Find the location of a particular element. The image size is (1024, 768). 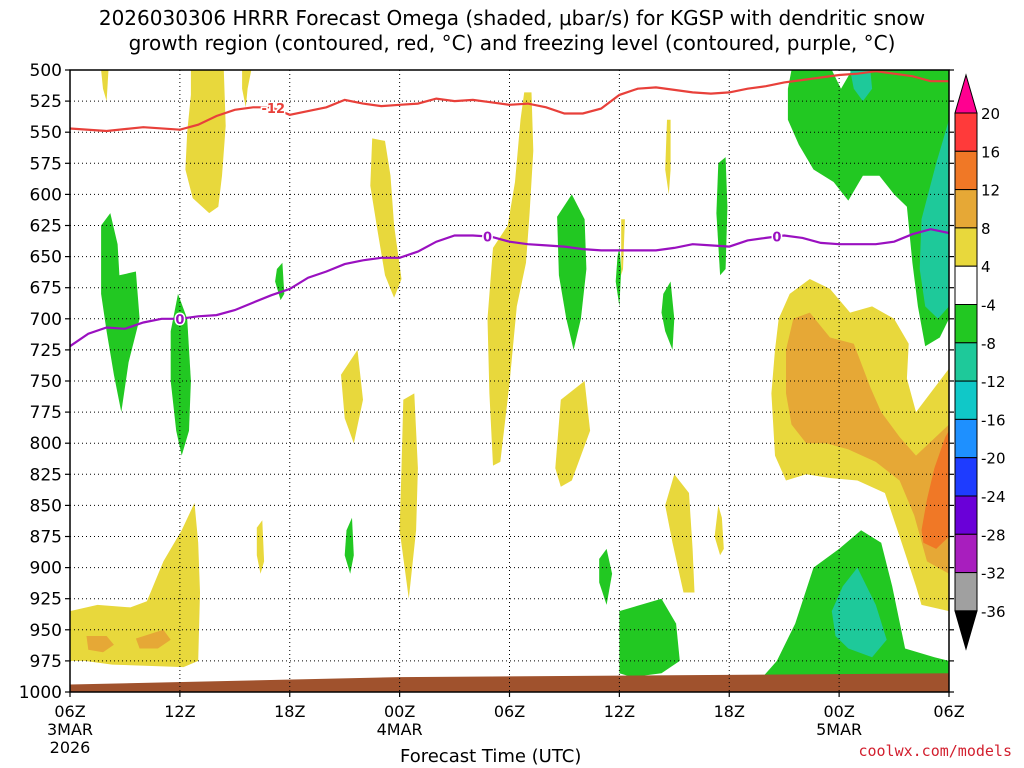

contour-label-3: 0 is located at coordinates (776, 237).